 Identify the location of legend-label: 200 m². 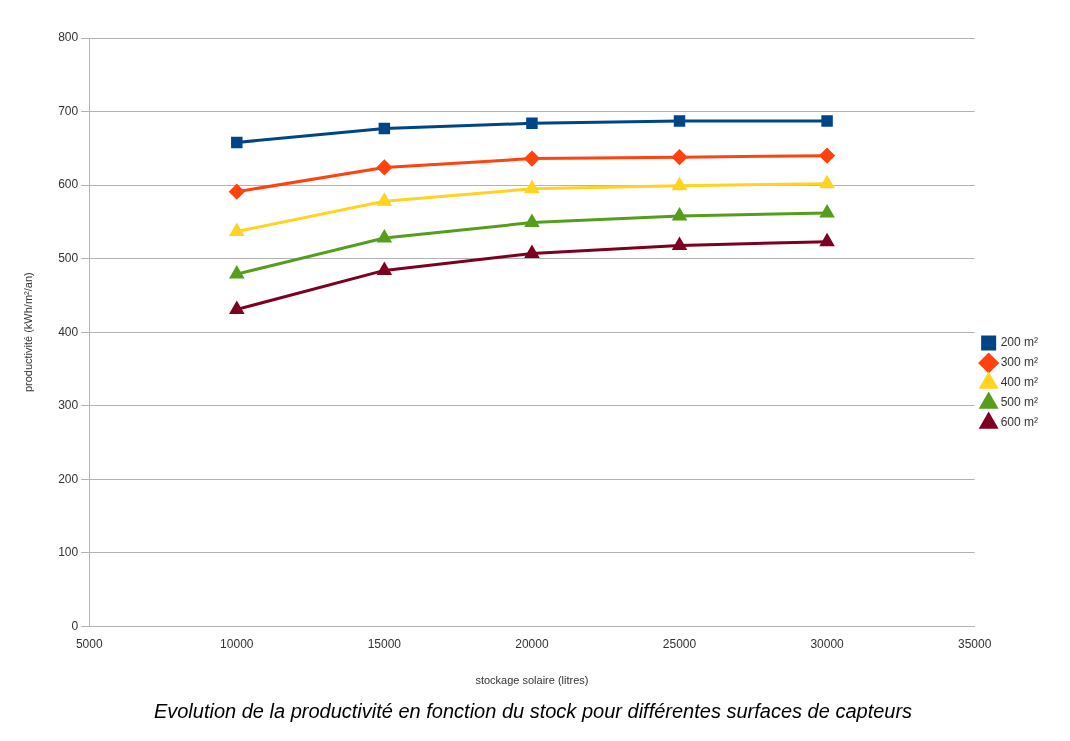
(1019, 342).